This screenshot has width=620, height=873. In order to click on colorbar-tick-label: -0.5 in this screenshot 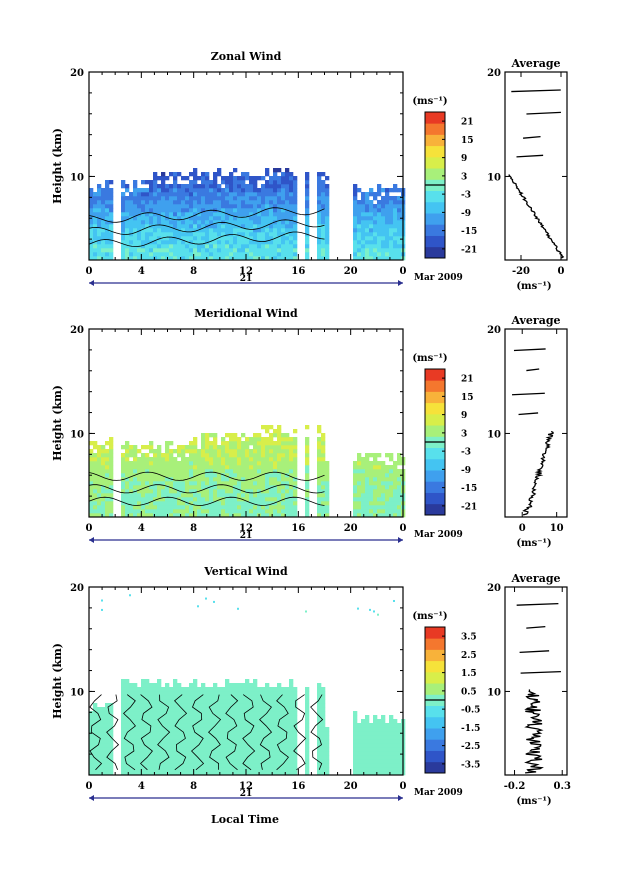, I will do `click(470, 711)`.